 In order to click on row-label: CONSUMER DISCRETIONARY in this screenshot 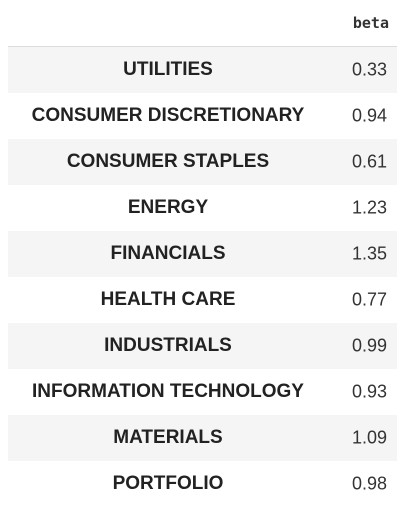, I will do `click(168, 115)`.